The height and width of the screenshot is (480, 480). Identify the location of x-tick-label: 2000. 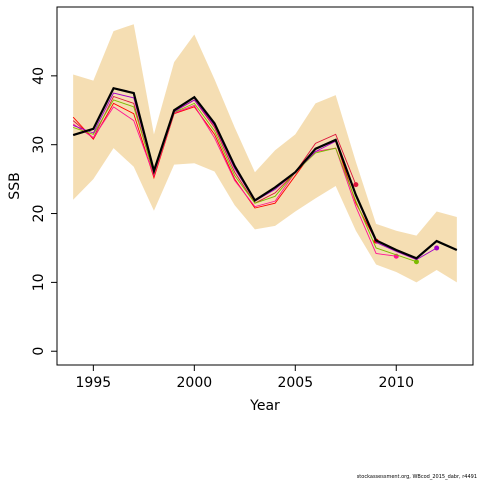
(195, 383).